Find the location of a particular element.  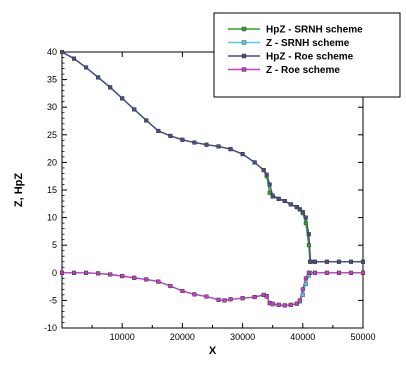

x-tick-label: 50000 is located at coordinates (362, 337).